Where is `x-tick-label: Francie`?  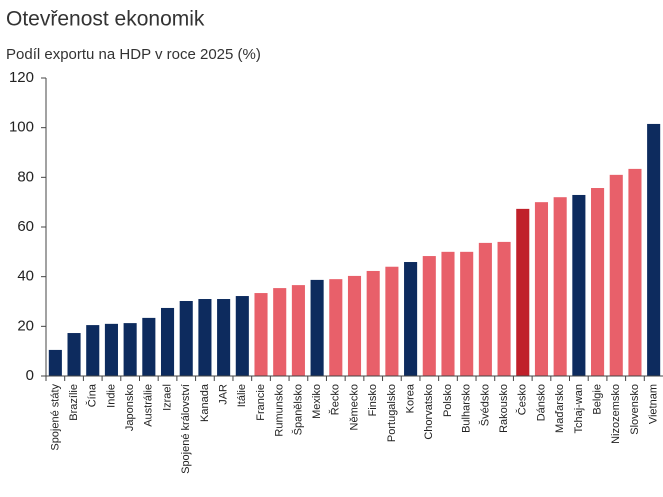 x-tick-label: Francie is located at coordinates (261, 402).